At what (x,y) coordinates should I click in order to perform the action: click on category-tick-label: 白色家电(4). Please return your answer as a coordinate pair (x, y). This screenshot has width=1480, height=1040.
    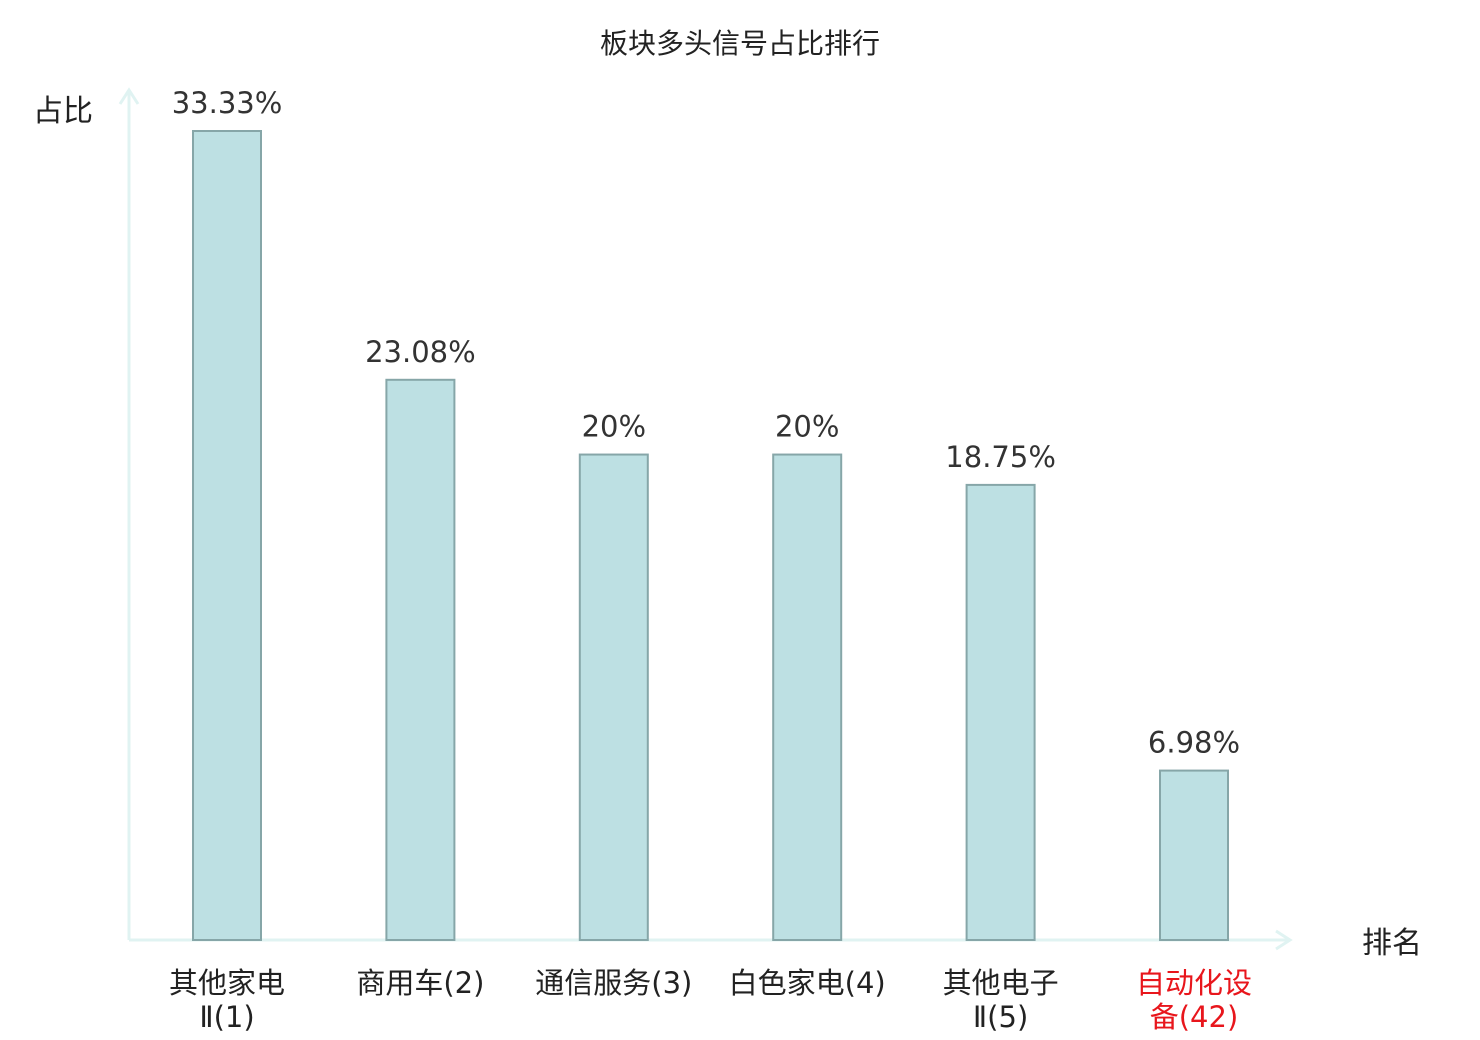
    Looking at the image, I should click on (807, 983).